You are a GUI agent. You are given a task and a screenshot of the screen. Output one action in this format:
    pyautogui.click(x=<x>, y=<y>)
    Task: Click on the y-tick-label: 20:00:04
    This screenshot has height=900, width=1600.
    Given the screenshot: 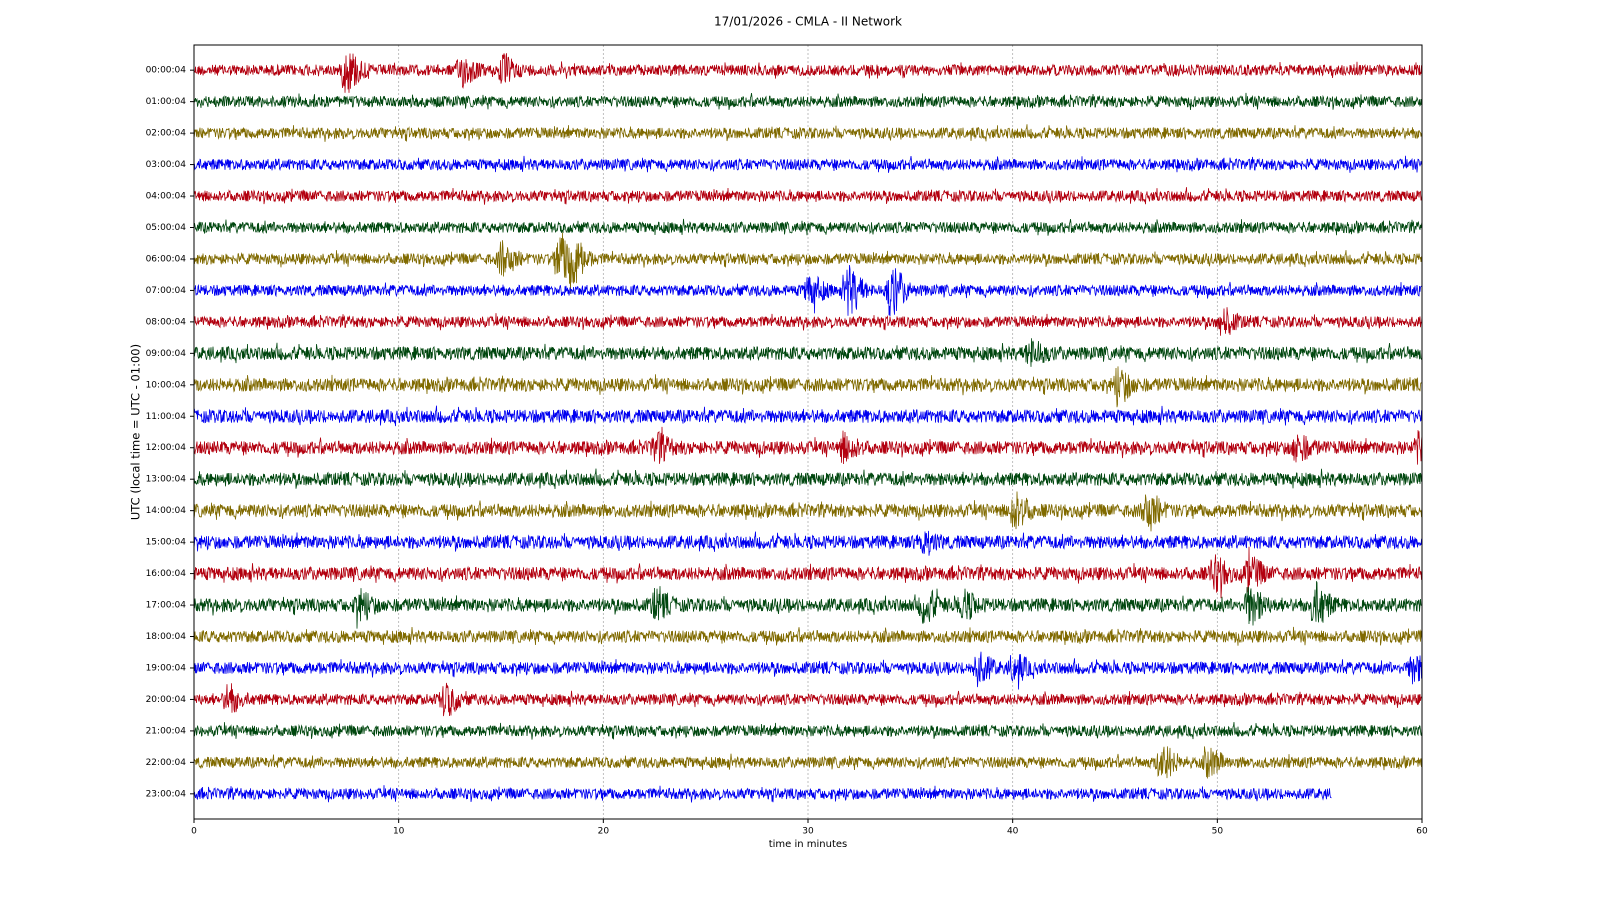 What is the action you would take?
    pyautogui.click(x=166, y=700)
    